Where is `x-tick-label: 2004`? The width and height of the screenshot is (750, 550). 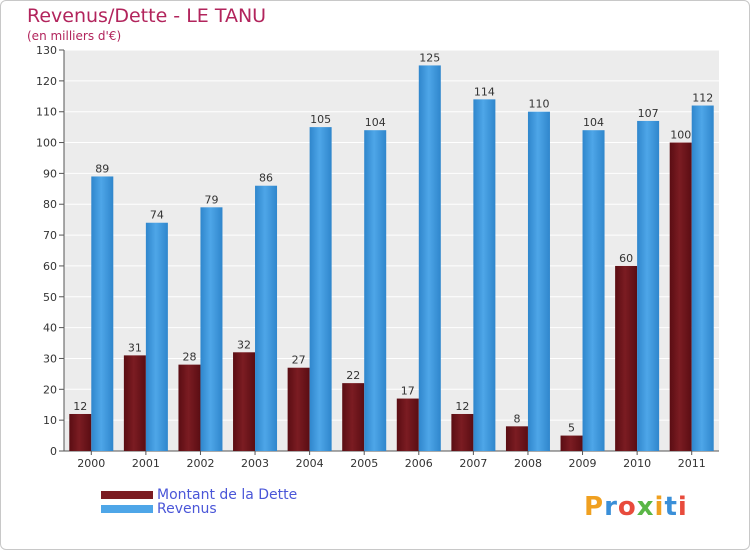 x-tick-label: 2004 is located at coordinates (310, 463).